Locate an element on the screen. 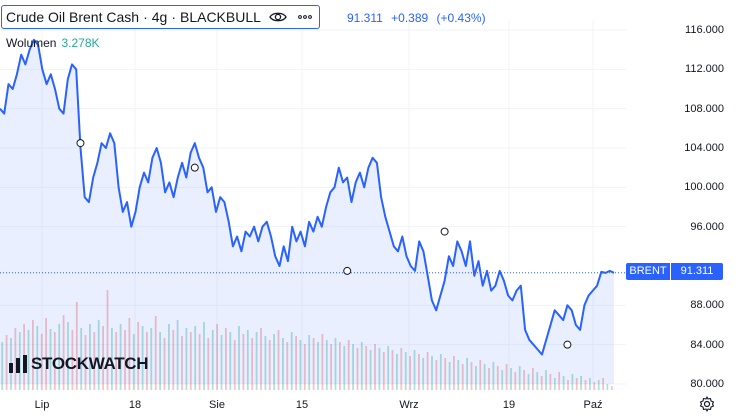  eye-icon is located at coordinates (278, 17).